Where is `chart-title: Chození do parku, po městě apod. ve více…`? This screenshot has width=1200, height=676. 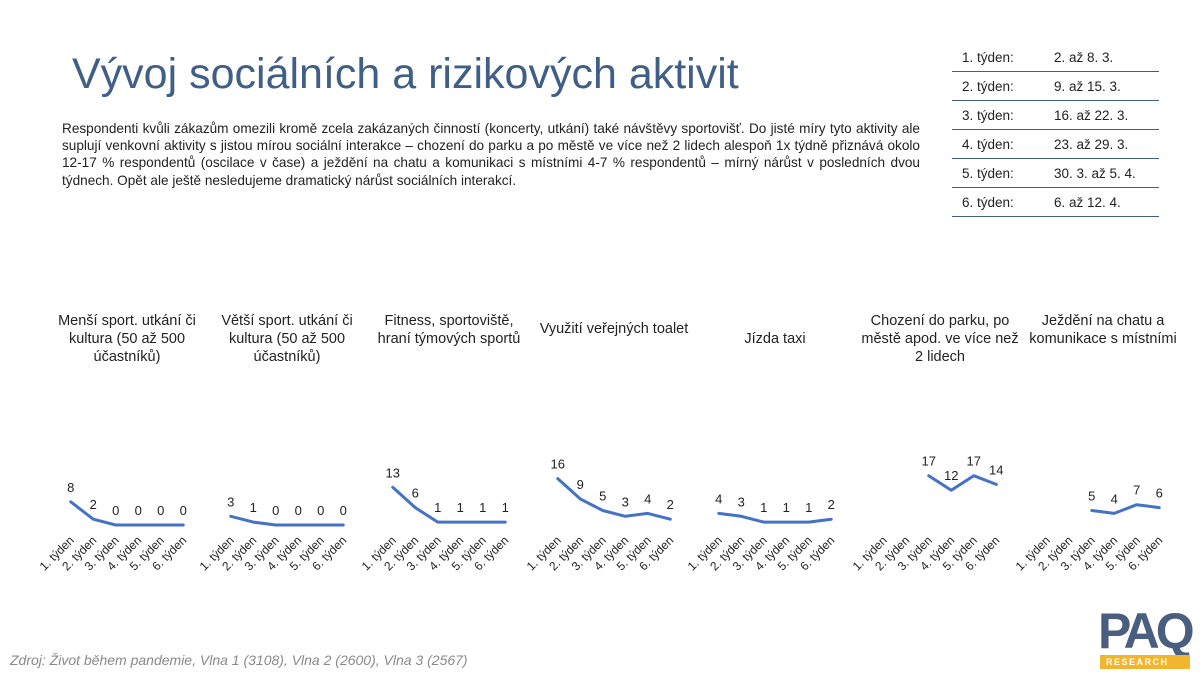 chart-title: Chození do parku, po městě apod. ve více… is located at coordinates (940, 339).